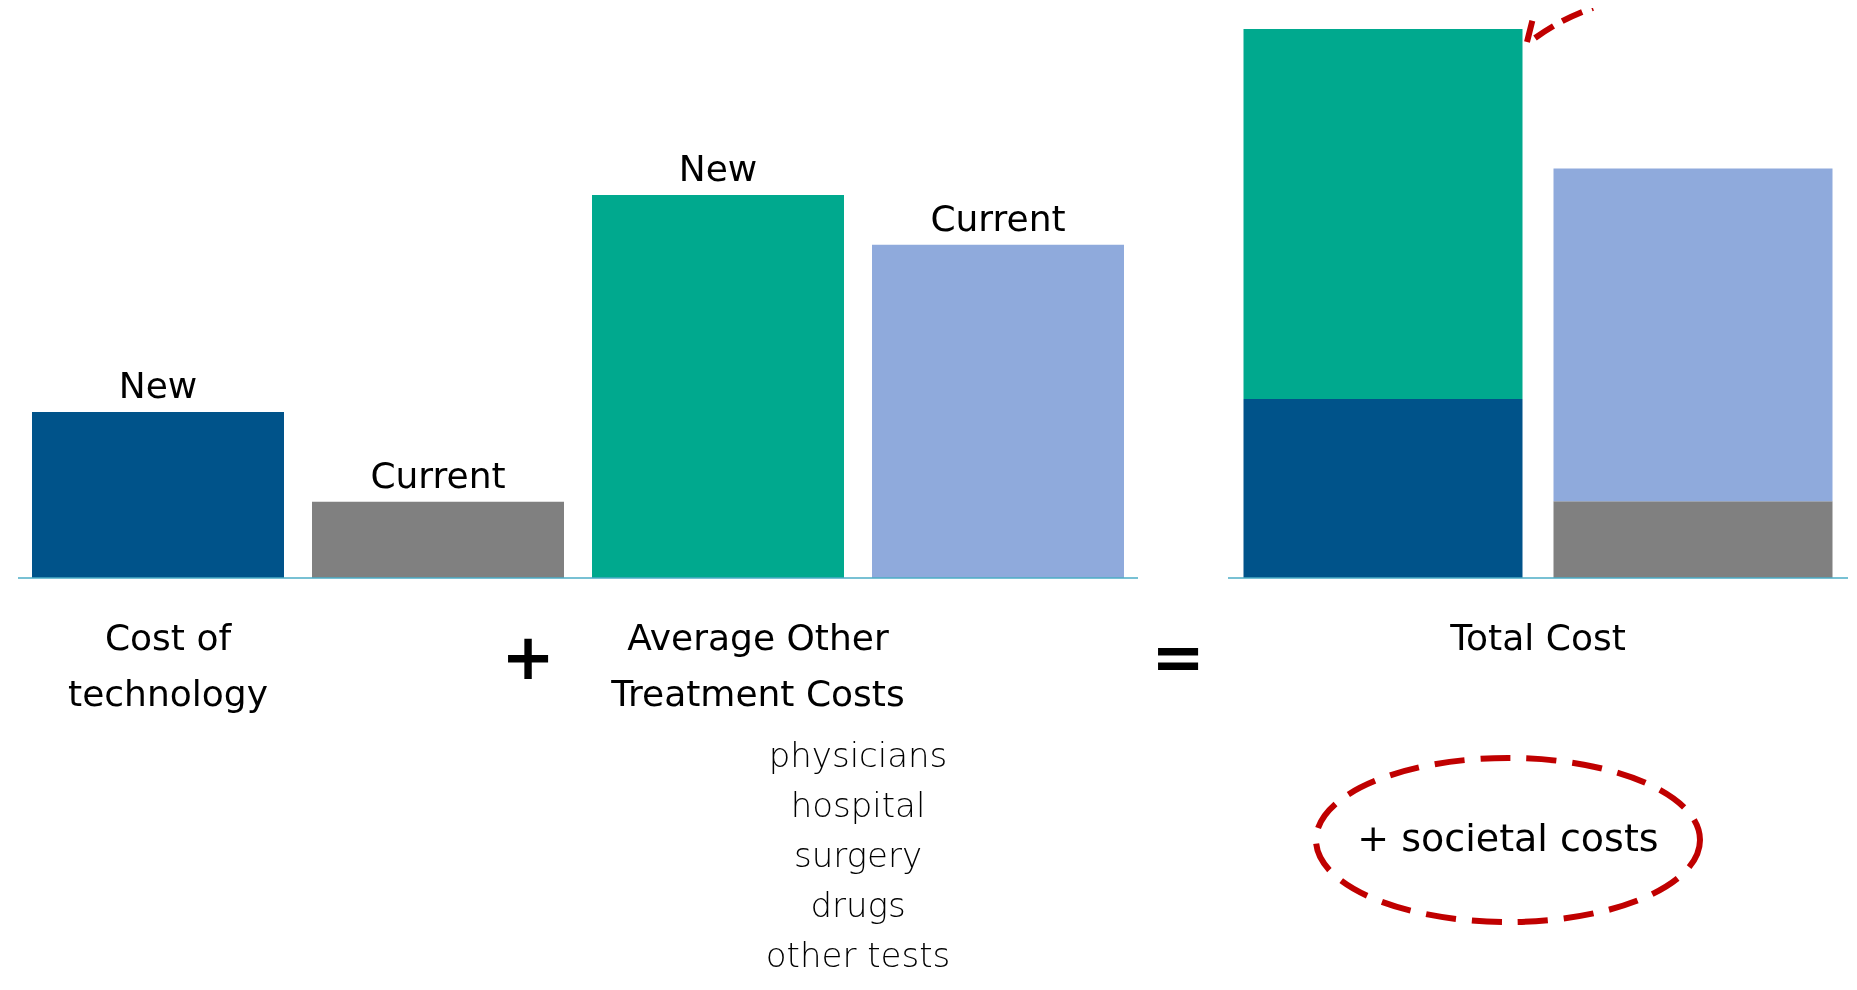 The height and width of the screenshot is (990, 1857). I want to click on text: other tests, so click(858, 955).